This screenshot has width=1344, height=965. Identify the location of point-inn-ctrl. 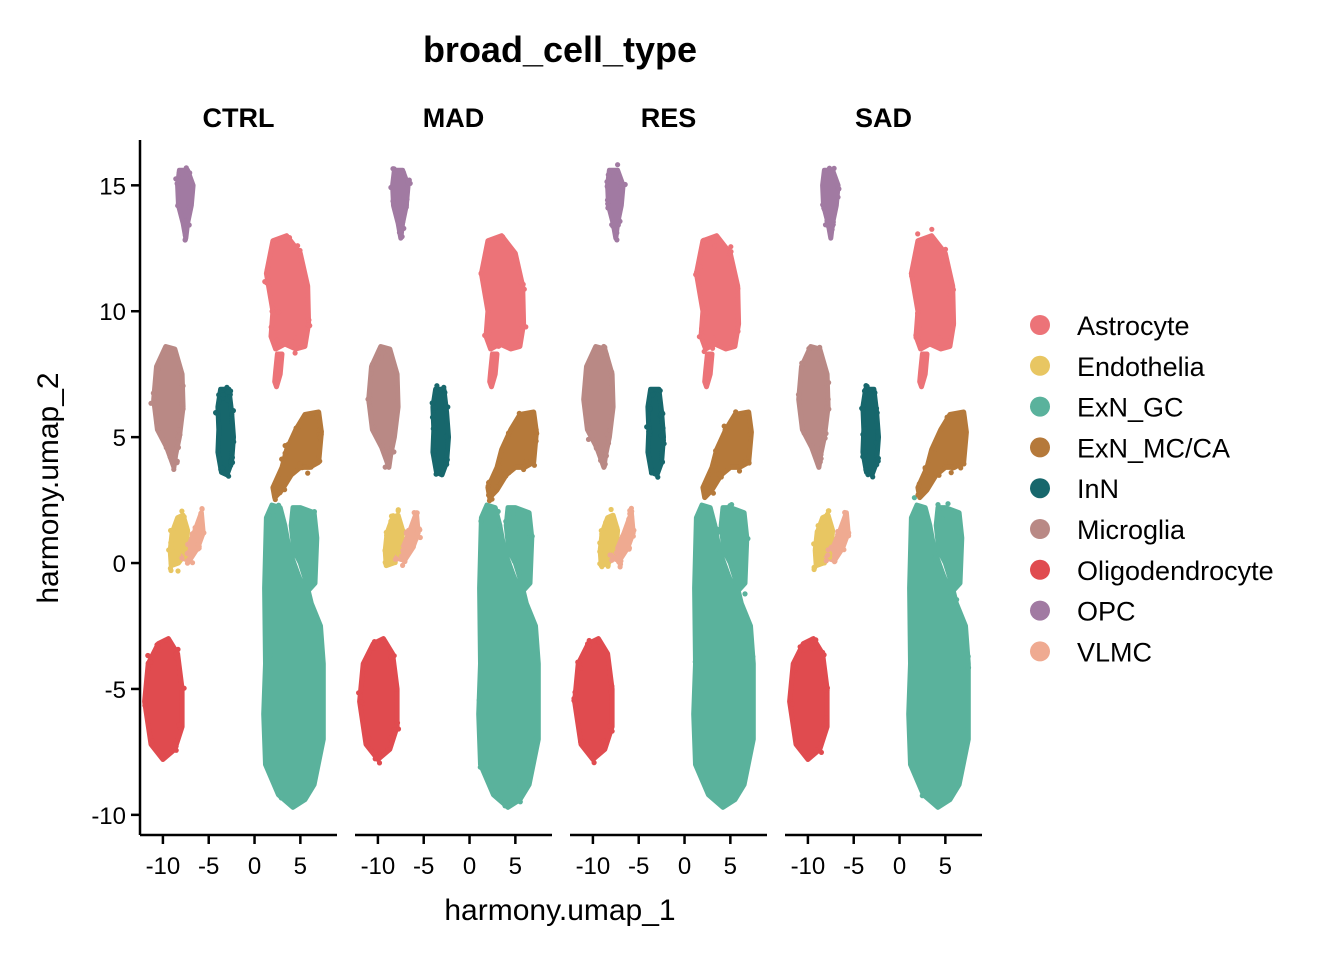
(216, 413).